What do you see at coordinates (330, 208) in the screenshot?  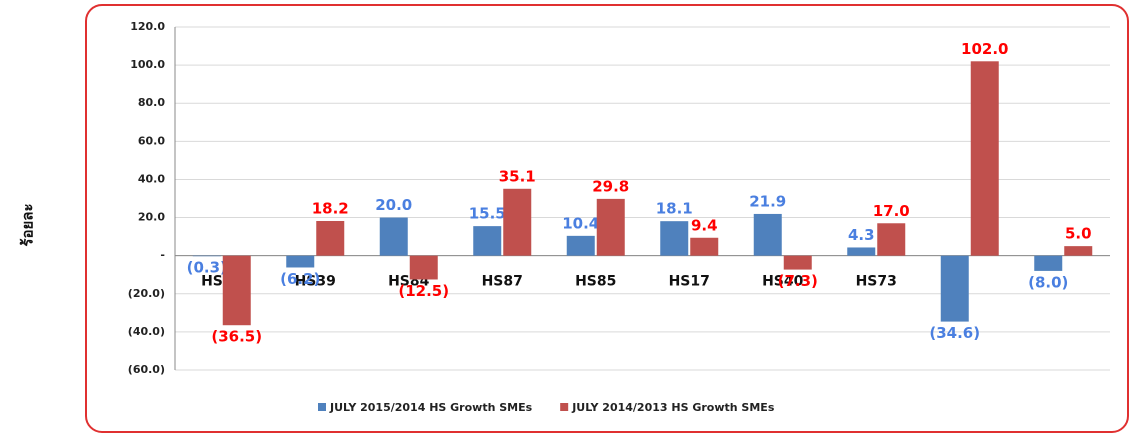 I see `value-label: 18.2` at bounding box center [330, 208].